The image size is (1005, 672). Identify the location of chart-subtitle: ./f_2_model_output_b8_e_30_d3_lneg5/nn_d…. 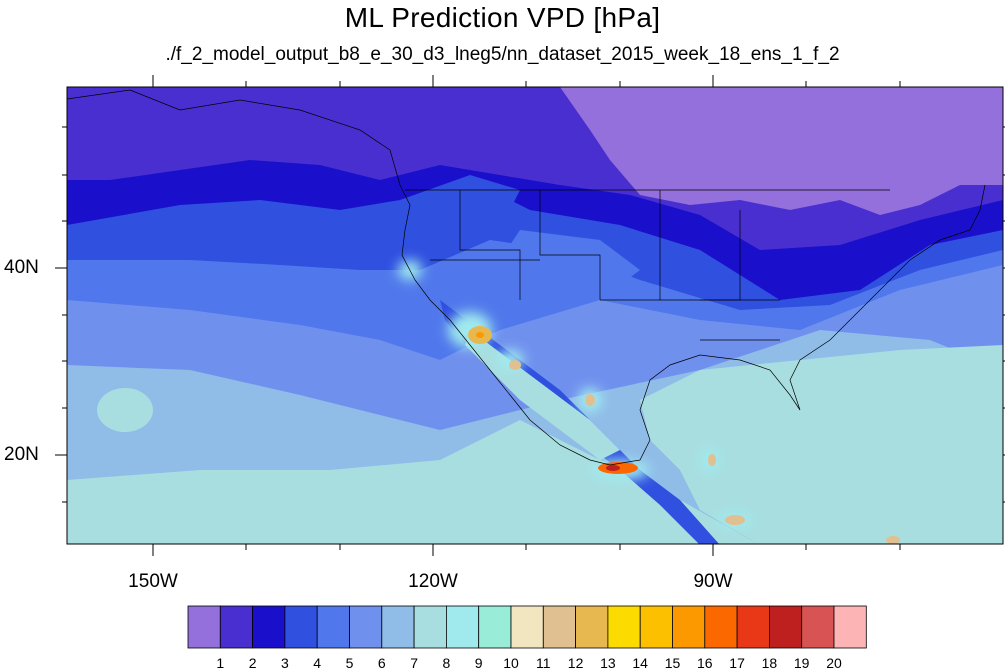
(502, 54).